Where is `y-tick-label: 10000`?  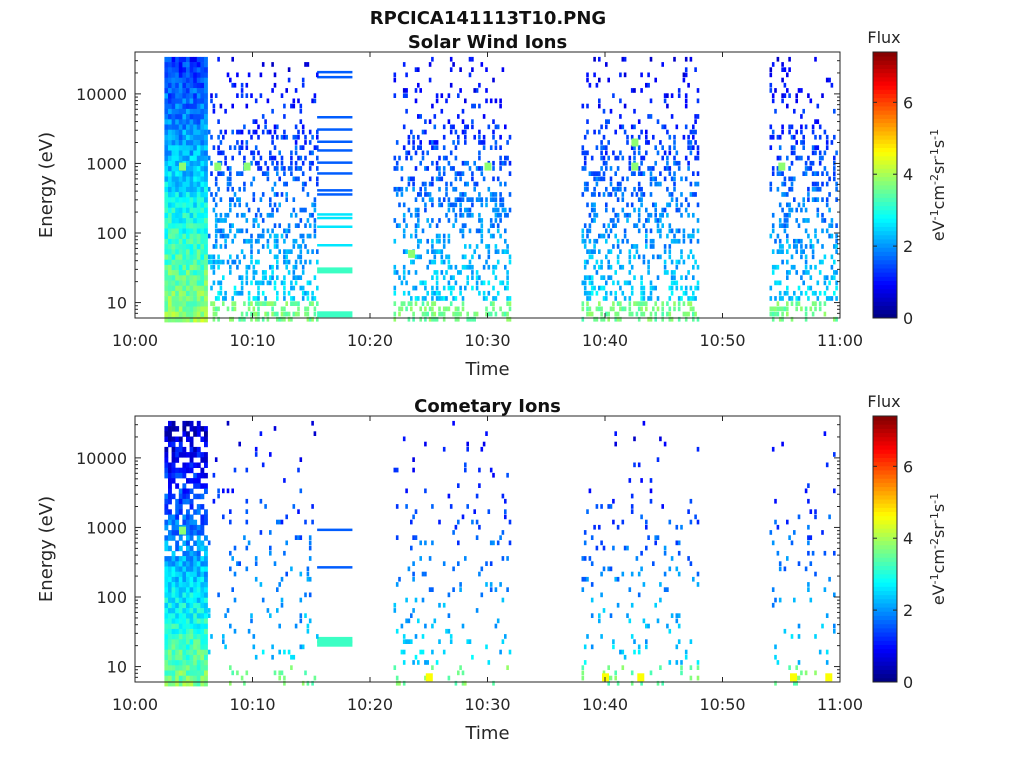 y-tick-label: 10000 is located at coordinates (101, 94).